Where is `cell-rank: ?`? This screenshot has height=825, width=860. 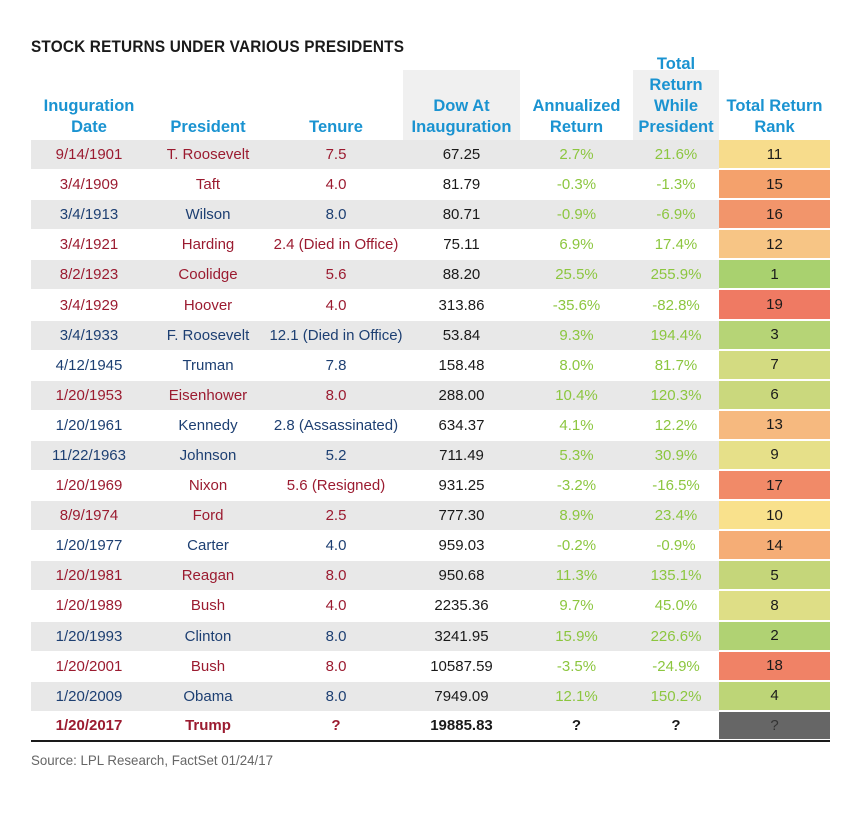
cell-rank: ? is located at coordinates (774, 725).